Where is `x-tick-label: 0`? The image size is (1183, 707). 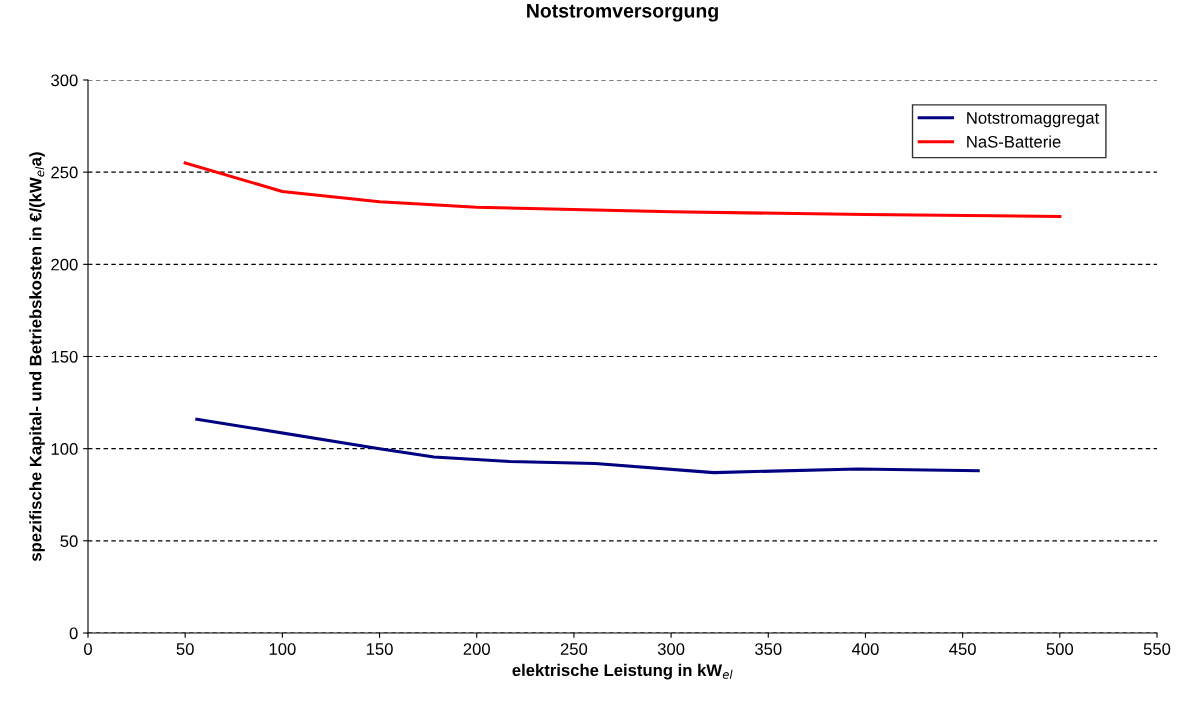 x-tick-label: 0 is located at coordinates (88, 649).